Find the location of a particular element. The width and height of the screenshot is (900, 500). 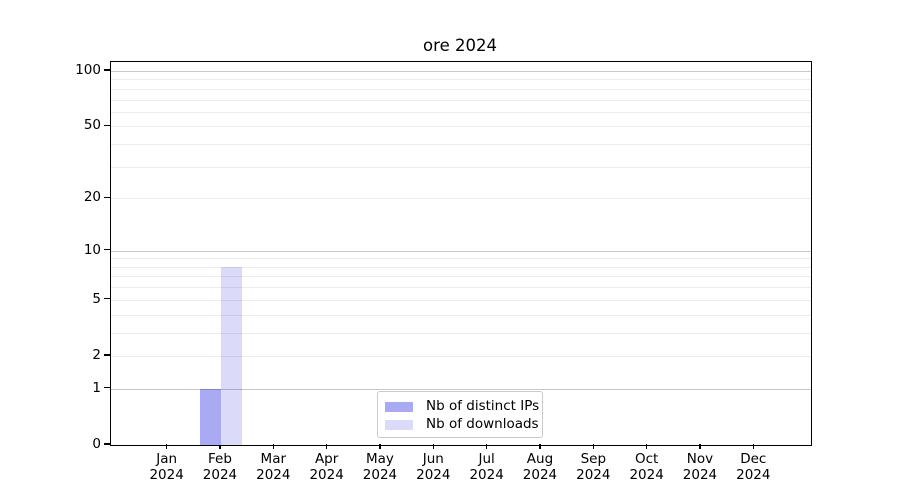

x-tick-label-sep: Sep 2024 is located at coordinates (593, 467).